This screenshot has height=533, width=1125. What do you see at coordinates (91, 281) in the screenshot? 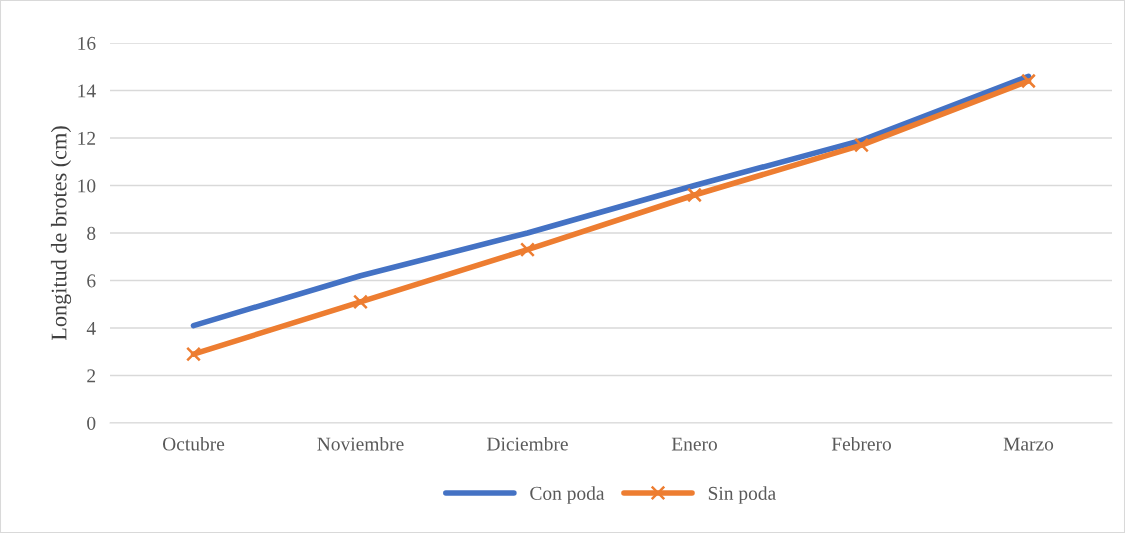
I see `y-tick-label: 6` at bounding box center [91, 281].